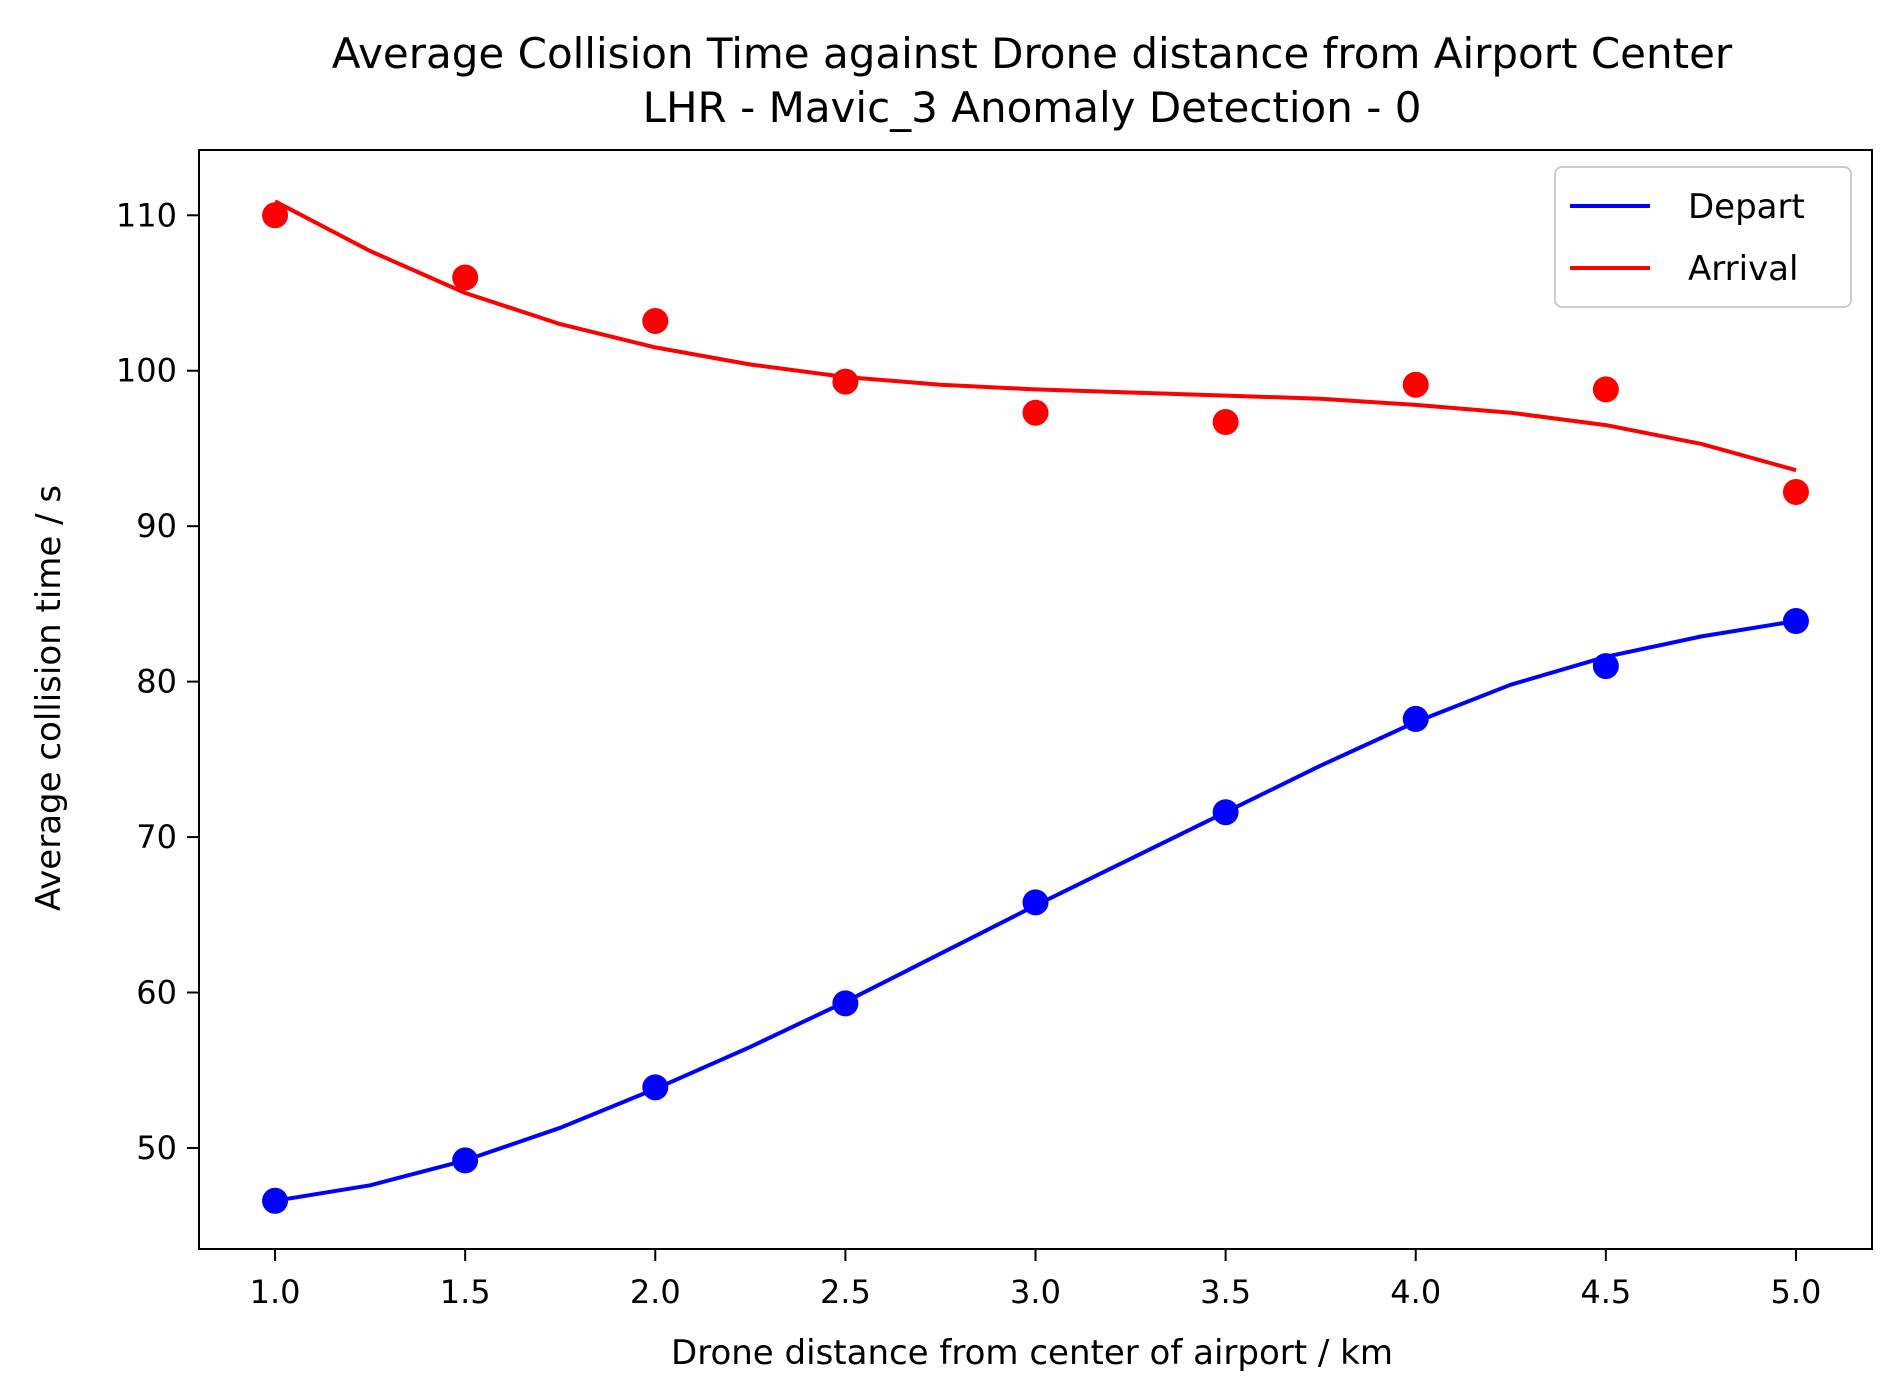  Describe the element at coordinates (1032, 107) in the screenshot. I see `chart-subtitle: LHR - Mavic_3 Anomaly Detection - 0` at that location.